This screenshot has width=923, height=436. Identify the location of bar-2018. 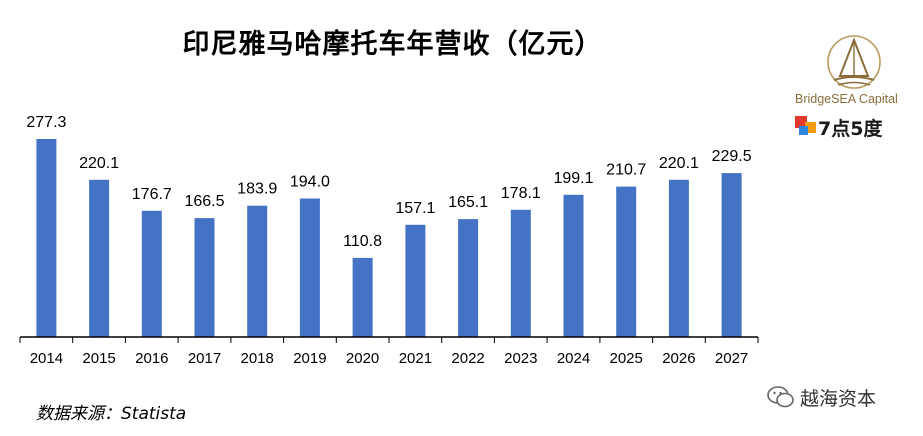
(257, 271).